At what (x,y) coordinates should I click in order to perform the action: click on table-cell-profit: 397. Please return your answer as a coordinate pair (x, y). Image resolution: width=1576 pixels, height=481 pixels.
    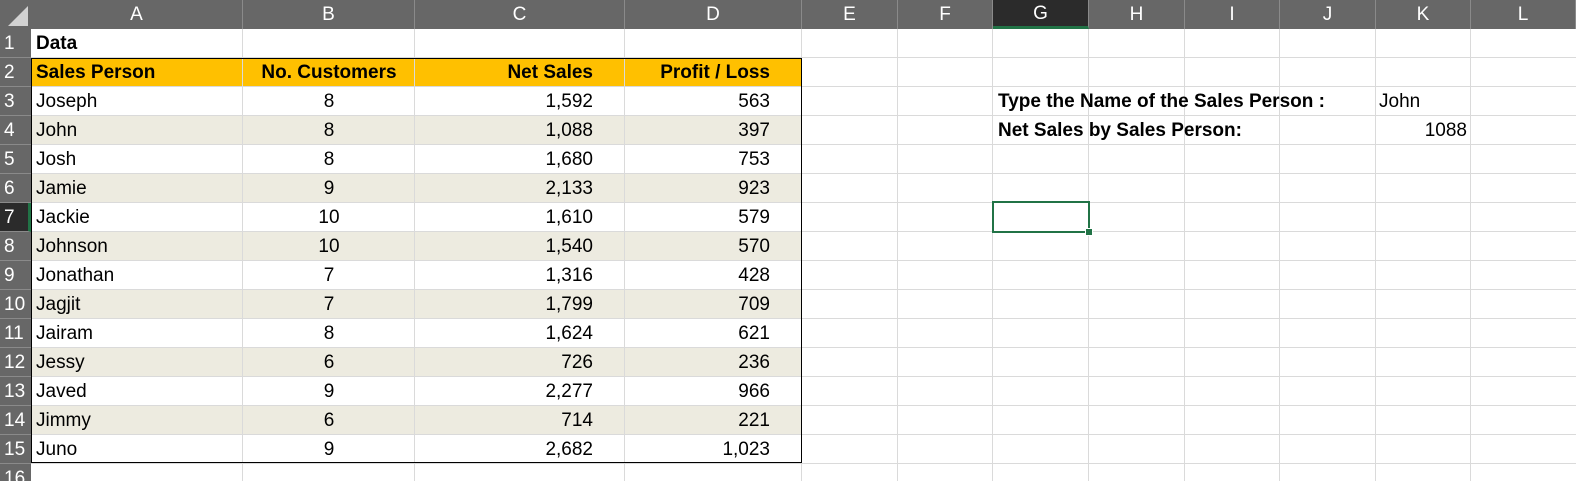
    Looking at the image, I should click on (754, 130).